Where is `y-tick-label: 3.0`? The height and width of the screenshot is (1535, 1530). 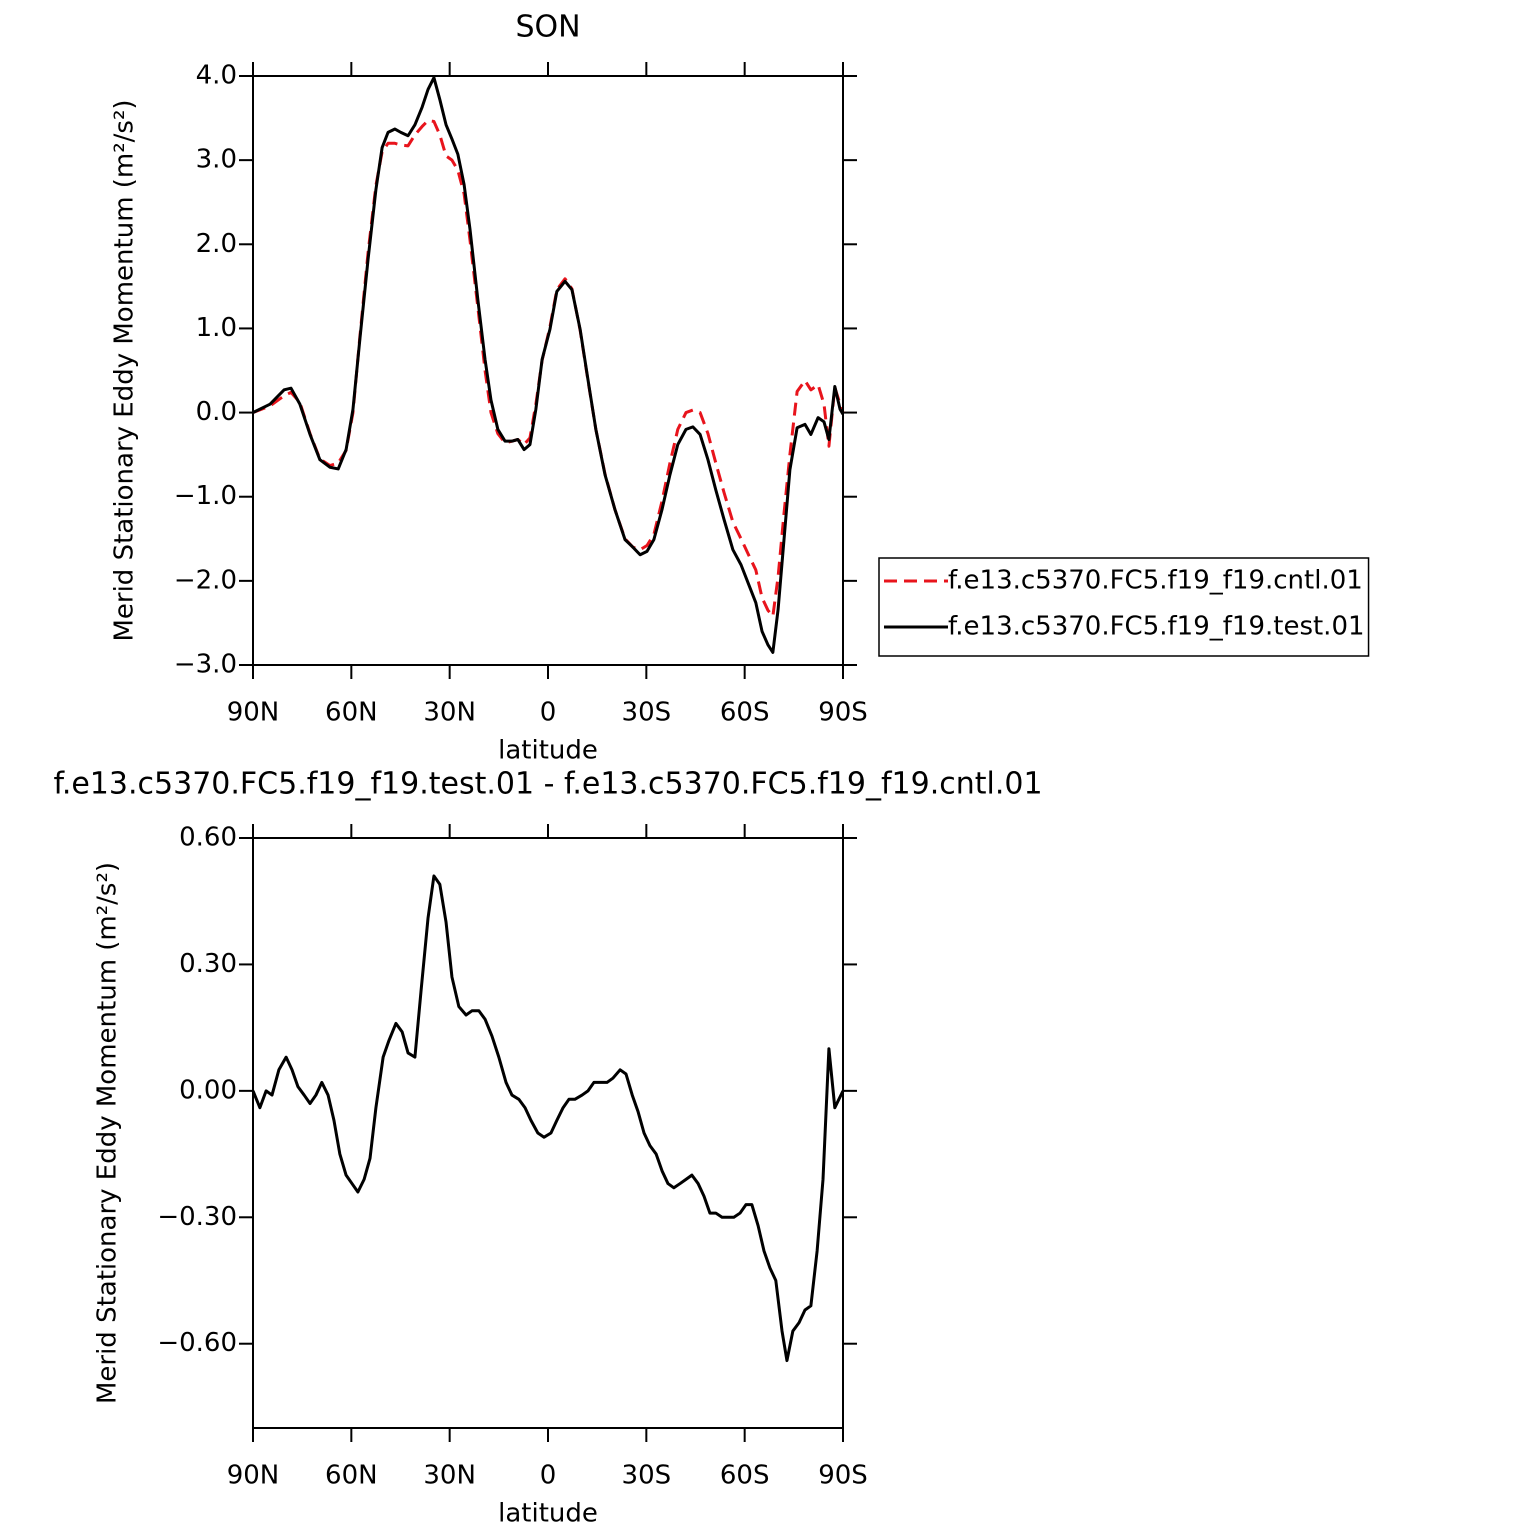
y-tick-label: 3.0 is located at coordinates (216, 160).